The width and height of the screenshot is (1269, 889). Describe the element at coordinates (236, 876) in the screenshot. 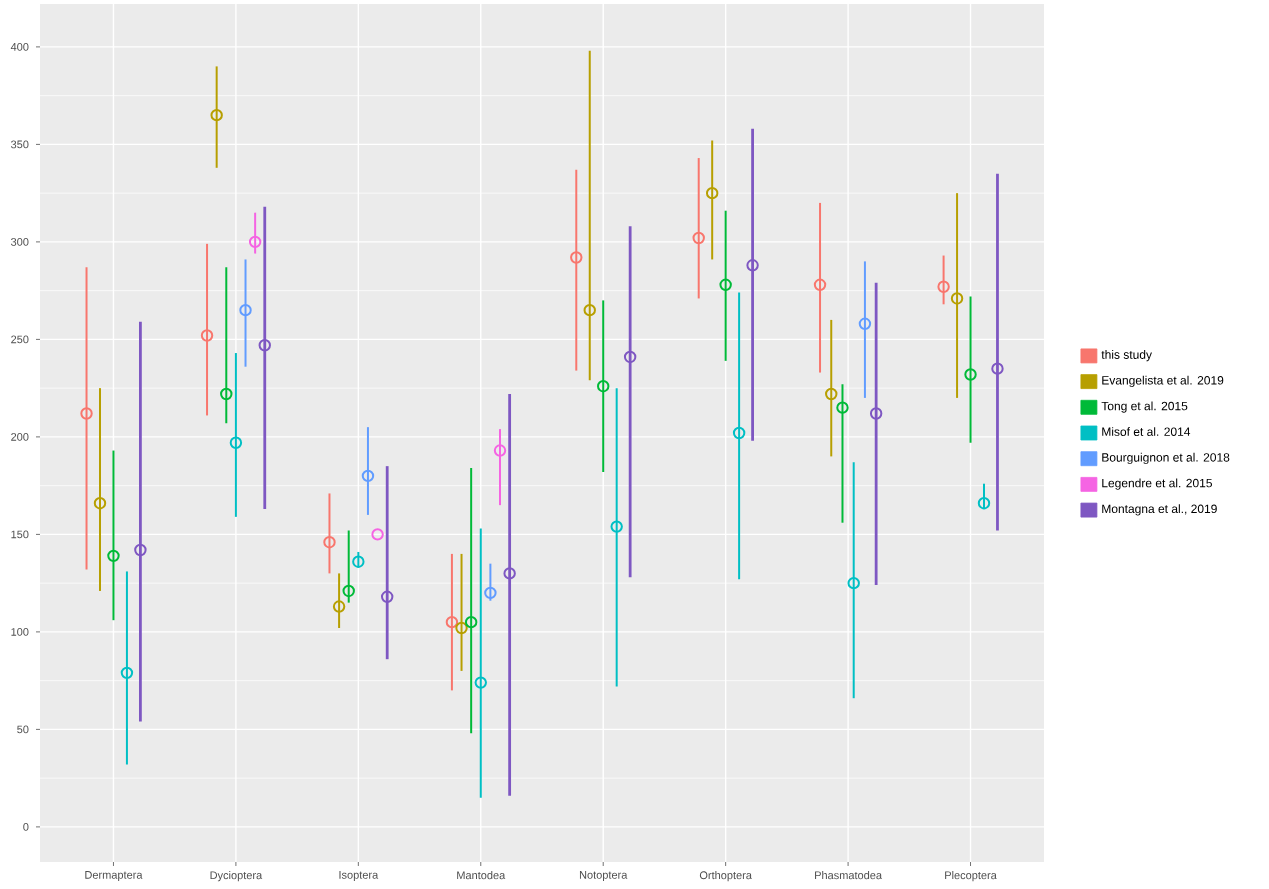

I see `x-tick-label: Dycioptera` at that location.